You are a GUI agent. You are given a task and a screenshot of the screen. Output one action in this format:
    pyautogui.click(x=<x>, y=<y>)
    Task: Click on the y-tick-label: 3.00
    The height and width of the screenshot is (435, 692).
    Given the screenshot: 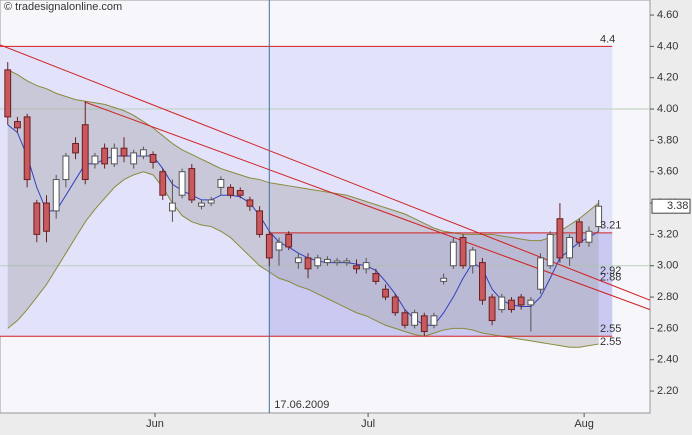 What is the action you would take?
    pyautogui.click(x=667, y=266)
    